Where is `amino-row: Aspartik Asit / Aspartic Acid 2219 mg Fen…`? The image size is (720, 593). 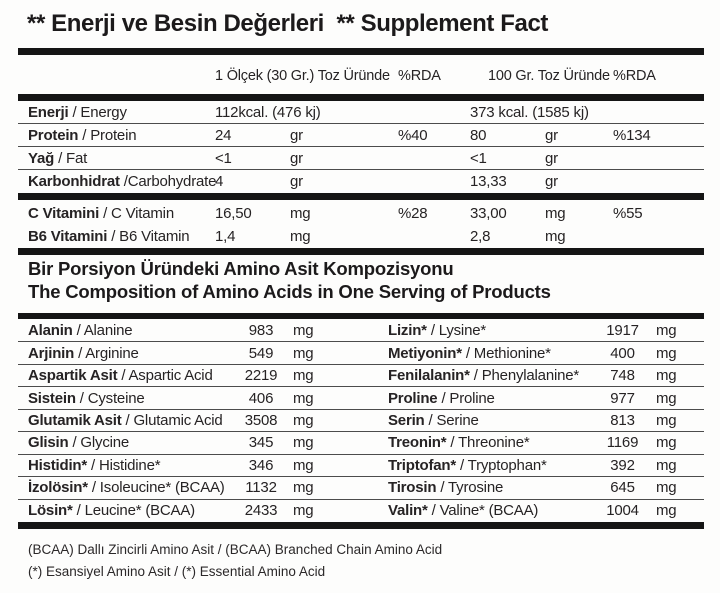
amino-row: Aspartik Asit / Aspartic Acid 2219 mg Fen… is located at coordinates (361, 376).